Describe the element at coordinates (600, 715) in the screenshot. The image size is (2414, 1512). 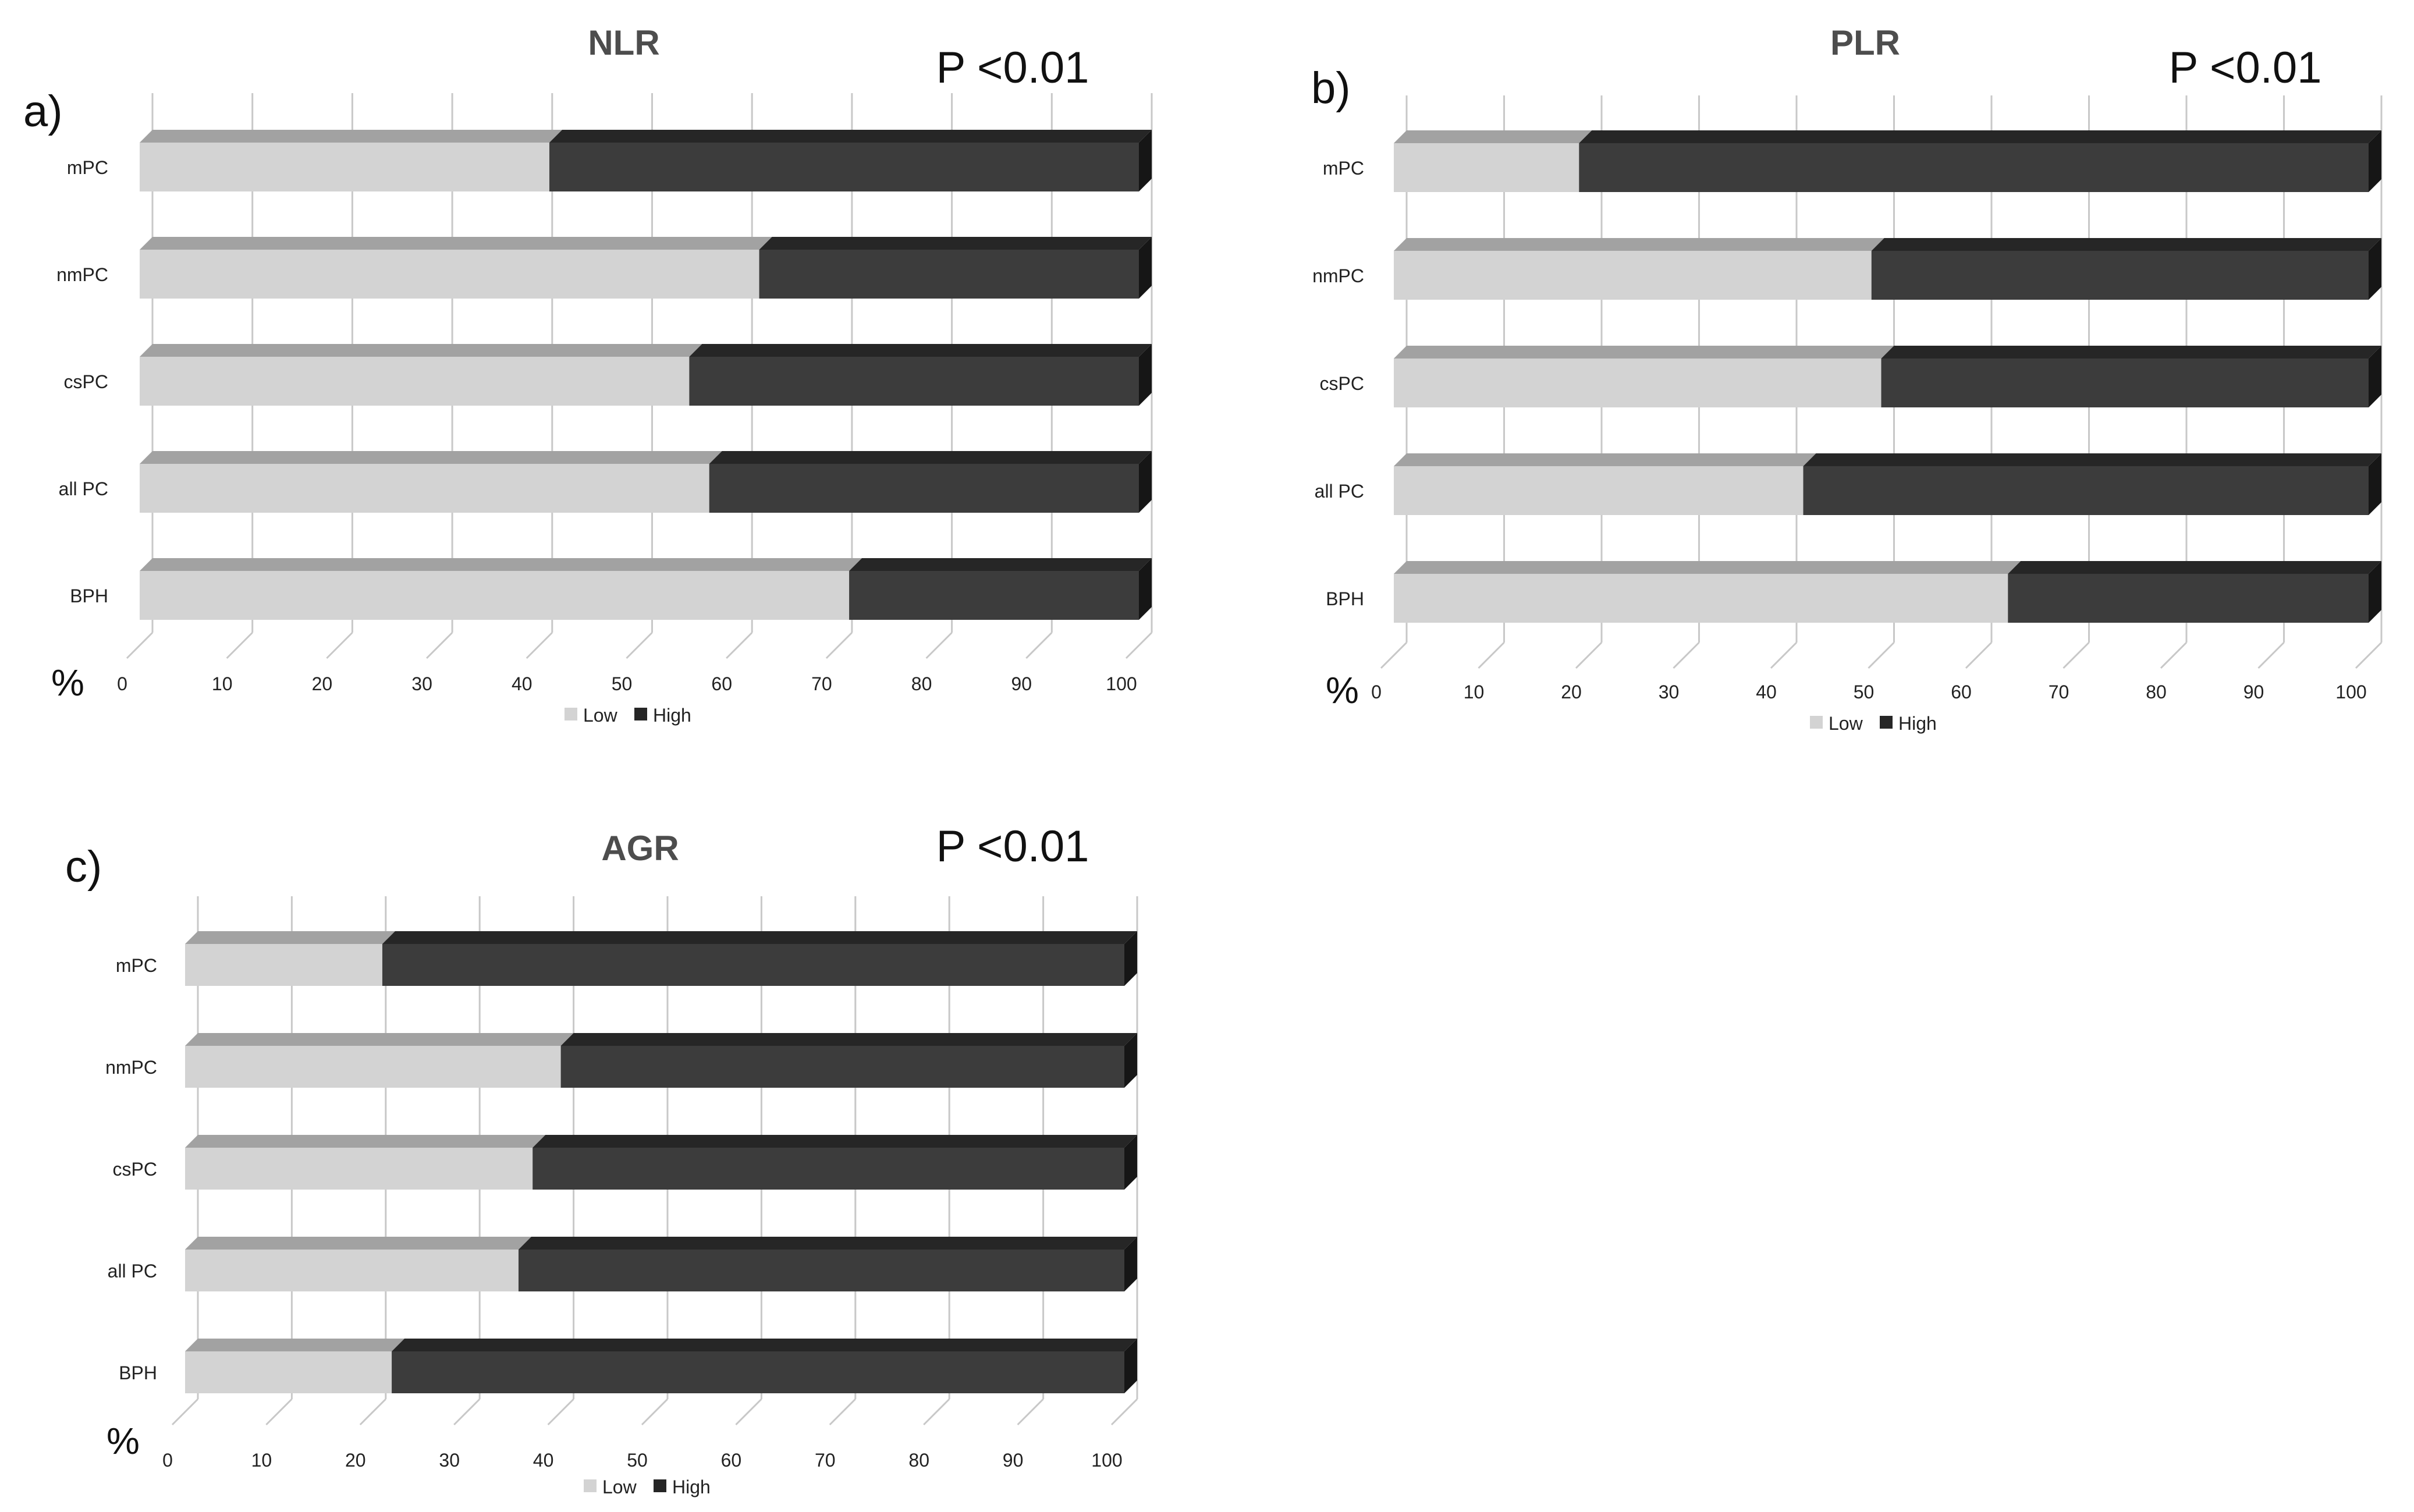
I see `legend-label-low: Low` at that location.